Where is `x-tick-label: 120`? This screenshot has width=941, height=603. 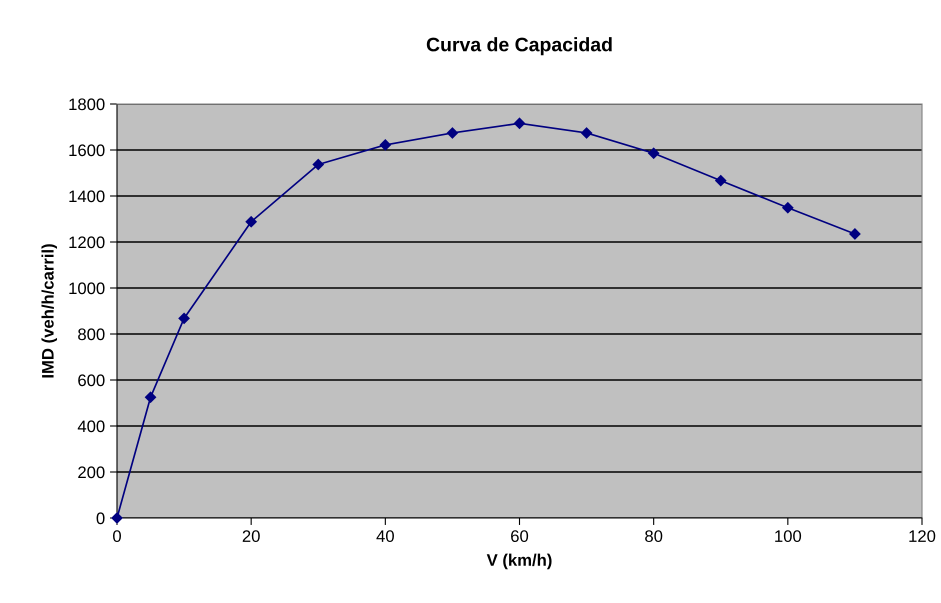
x-tick-label: 120 is located at coordinates (922, 536).